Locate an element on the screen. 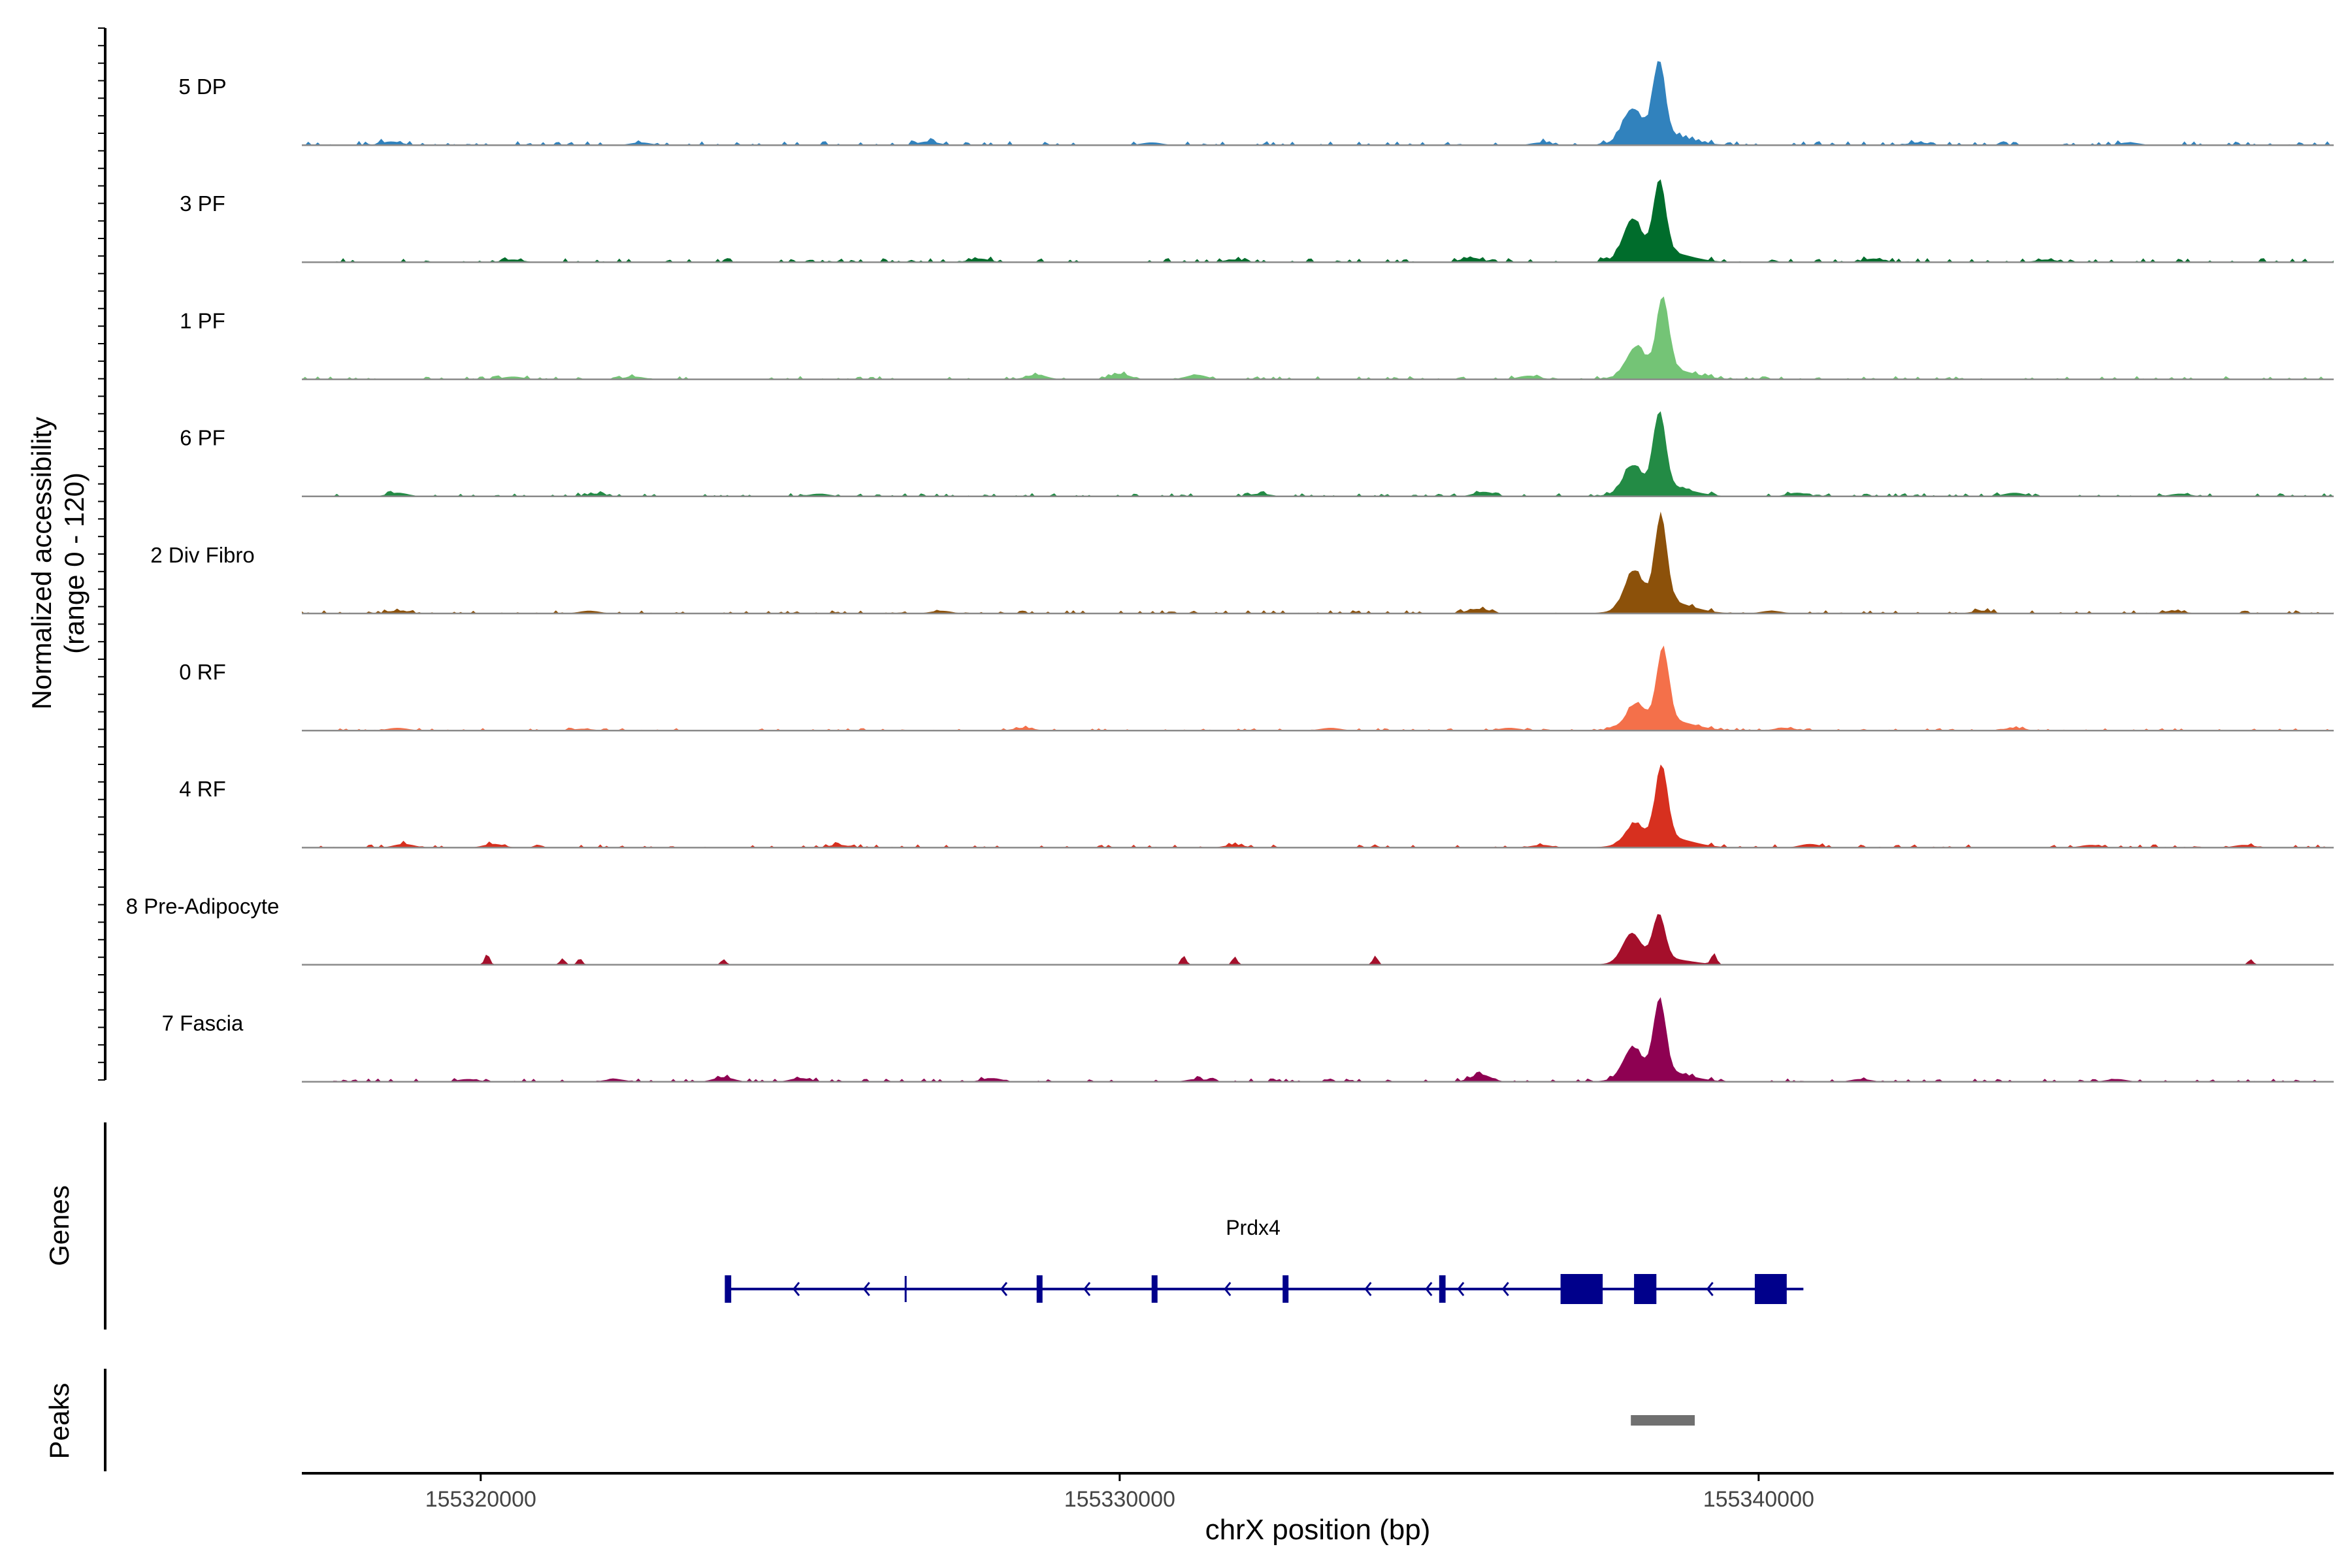 This screenshot has width=2352, height=1568. x-tick-label: 155330000 is located at coordinates (1119, 1499).